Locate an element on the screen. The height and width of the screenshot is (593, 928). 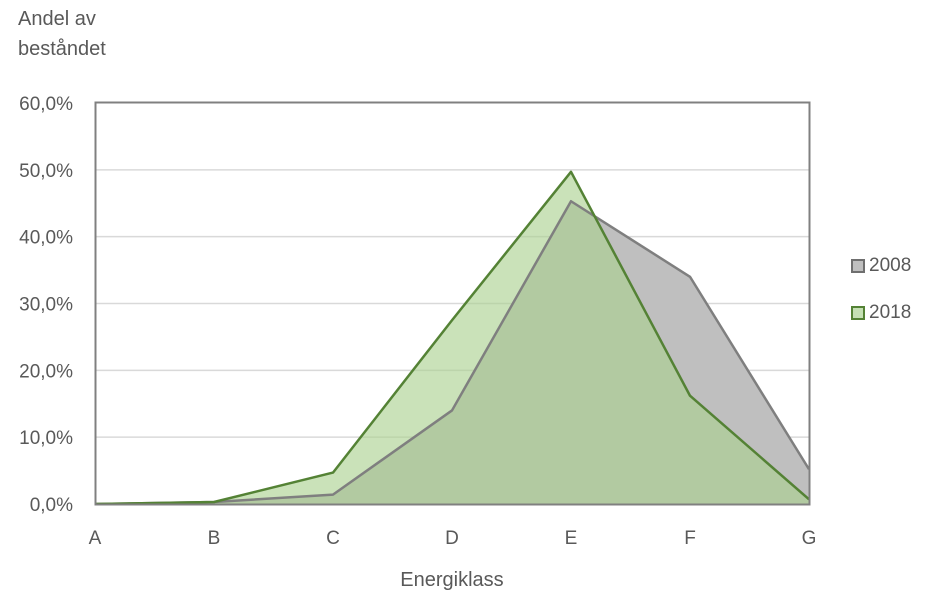
y-tick-labels: 0,0% 10,0% 20,0% 30,0% 40,0% 50,0% 60,0% is located at coordinates (46, 305).